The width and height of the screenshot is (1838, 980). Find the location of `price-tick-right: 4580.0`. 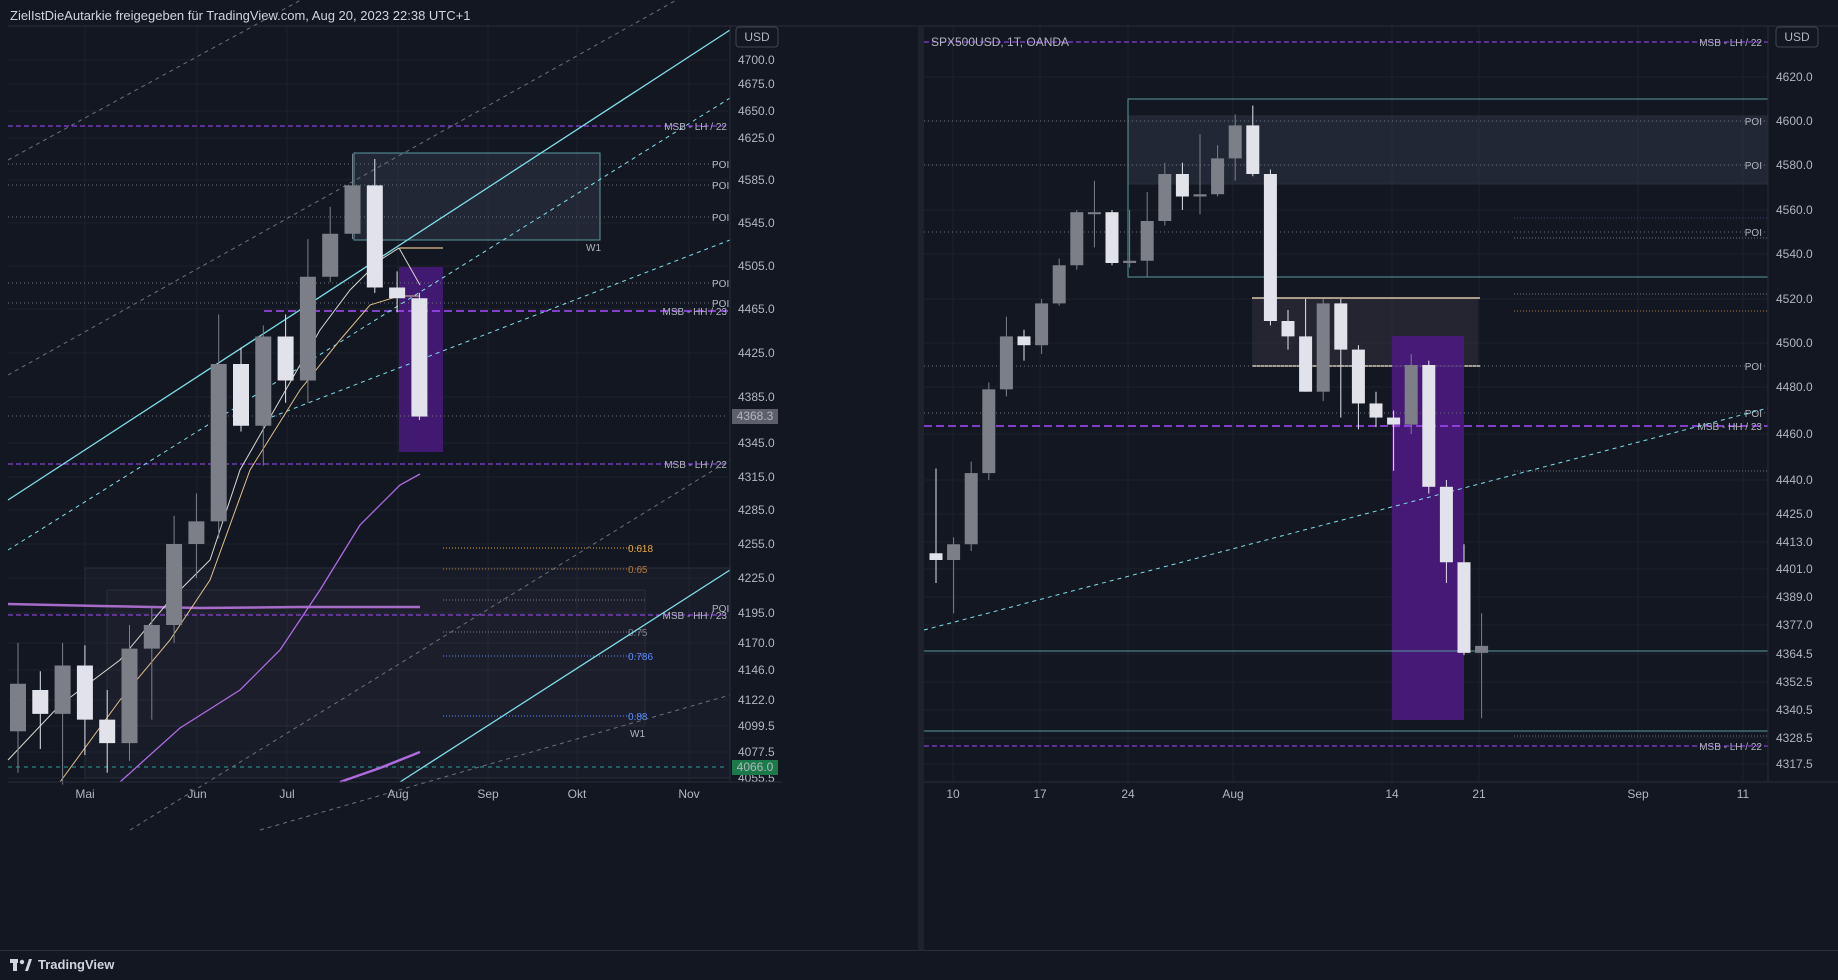

price-tick-right: 4580.0 is located at coordinates (1794, 165).